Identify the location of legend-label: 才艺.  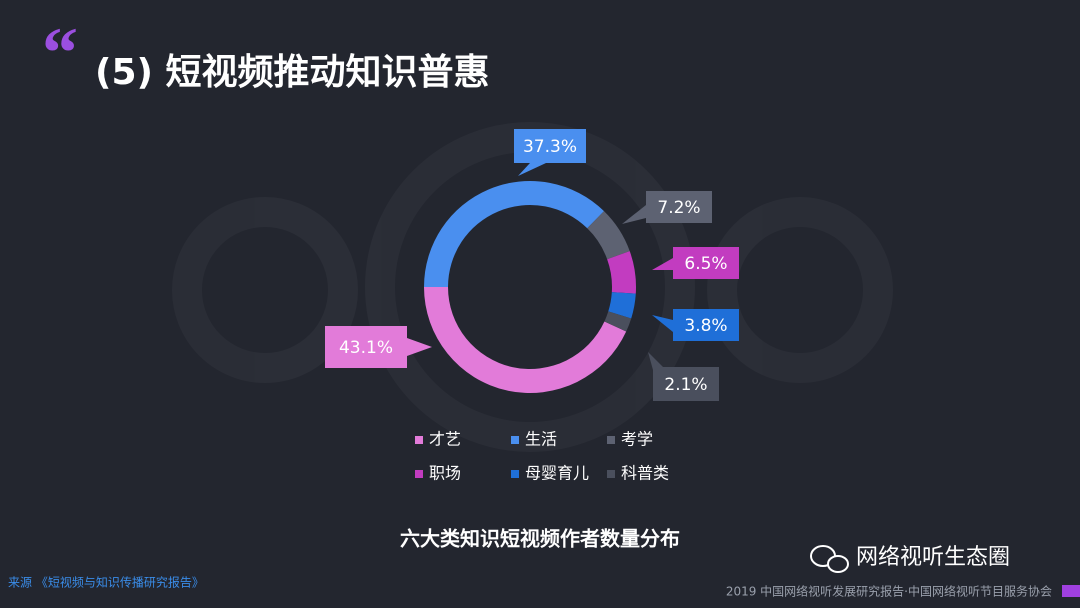
(445, 439).